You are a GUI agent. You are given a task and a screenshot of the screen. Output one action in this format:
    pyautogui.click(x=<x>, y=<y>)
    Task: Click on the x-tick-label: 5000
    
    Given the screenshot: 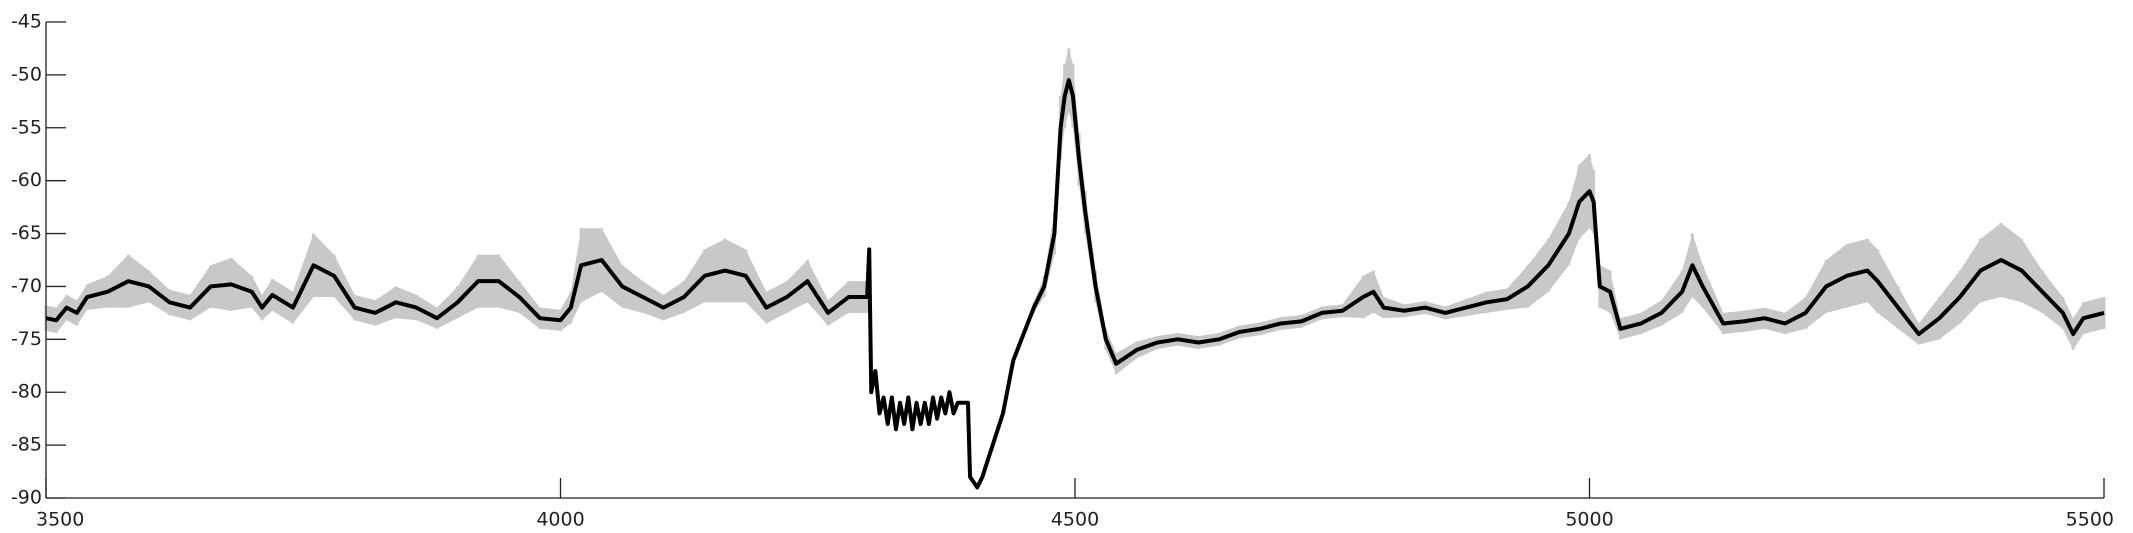 What is the action you would take?
    pyautogui.click(x=1589, y=520)
    